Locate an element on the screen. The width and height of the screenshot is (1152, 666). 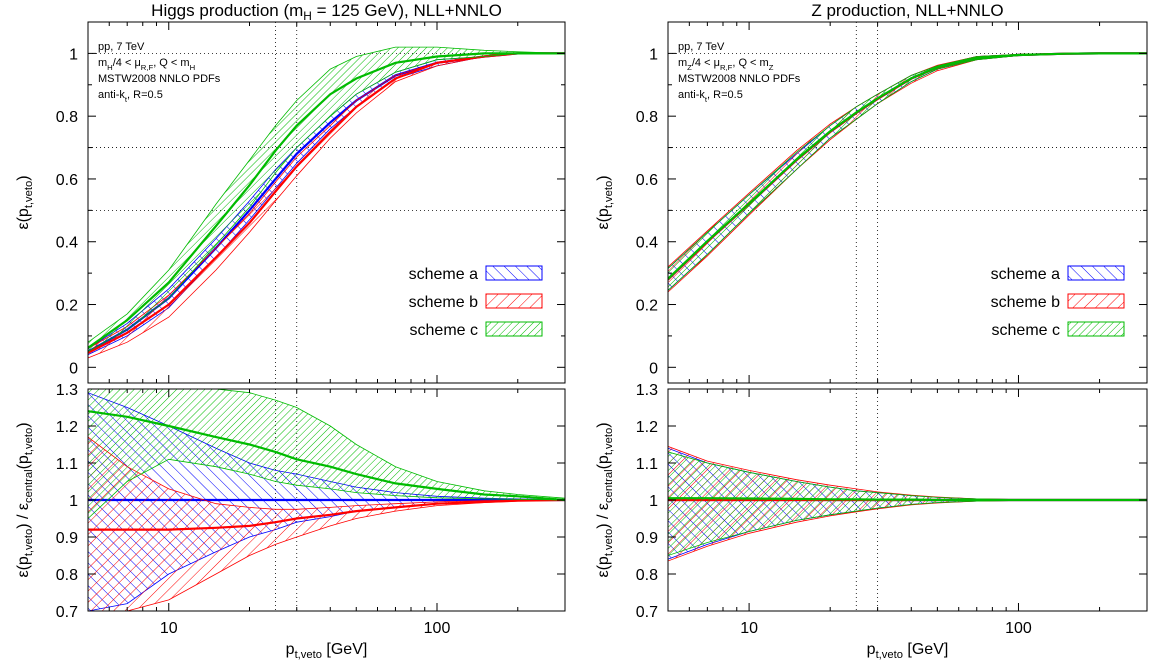
central-line-scheme-a is located at coordinates (907, 166).